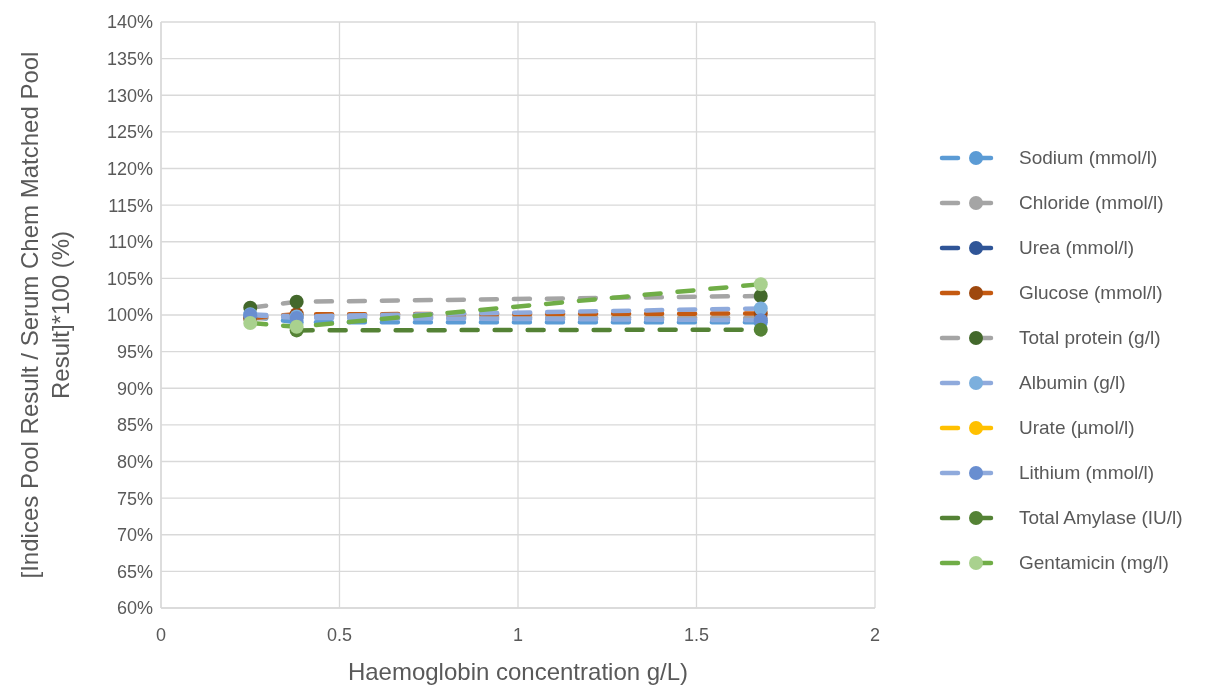  What do you see at coordinates (134, 535) in the screenshot?
I see `y-tick-label: 70%` at bounding box center [134, 535].